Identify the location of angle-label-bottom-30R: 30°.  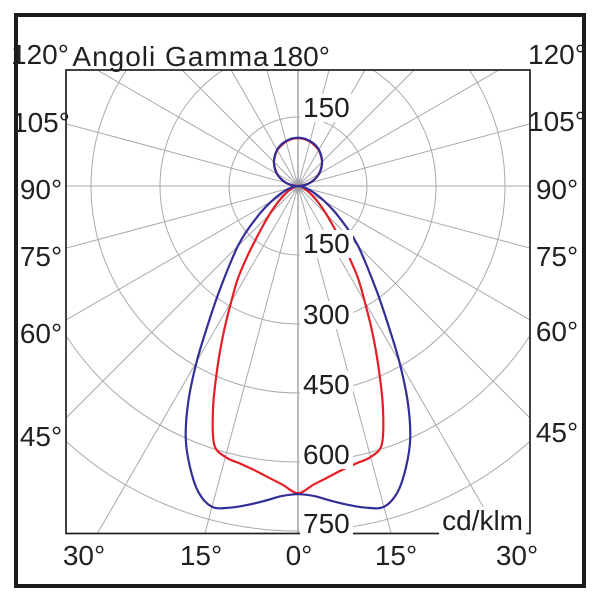
(517, 555).